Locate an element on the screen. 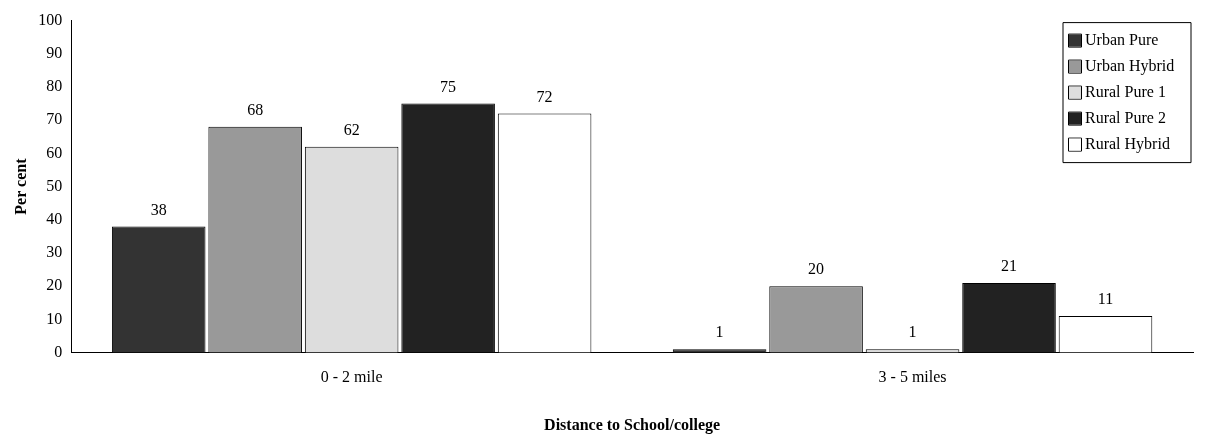  y-tick-label: 20 is located at coordinates (54, 285).